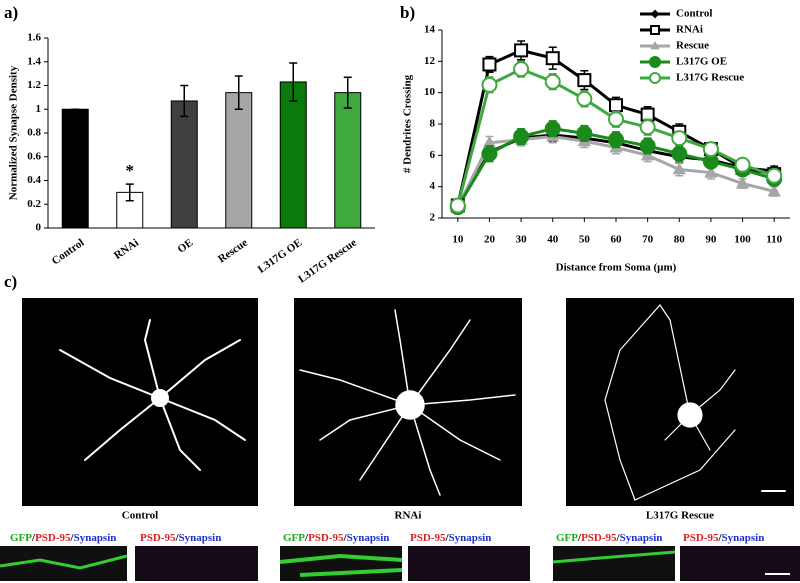 The width and height of the screenshot is (800, 583). What do you see at coordinates (14, 132) in the screenshot?
I see `y-axis-label: Normalized Synapse Density` at bounding box center [14, 132].